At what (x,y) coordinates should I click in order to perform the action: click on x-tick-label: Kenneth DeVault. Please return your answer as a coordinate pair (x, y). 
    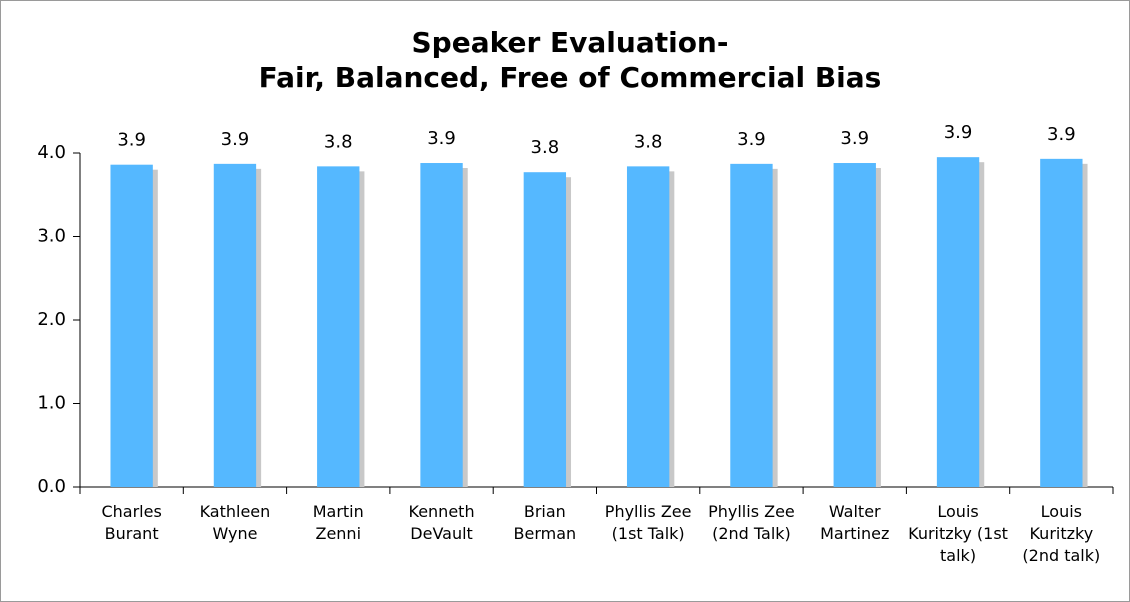
    Looking at the image, I should click on (441, 522).